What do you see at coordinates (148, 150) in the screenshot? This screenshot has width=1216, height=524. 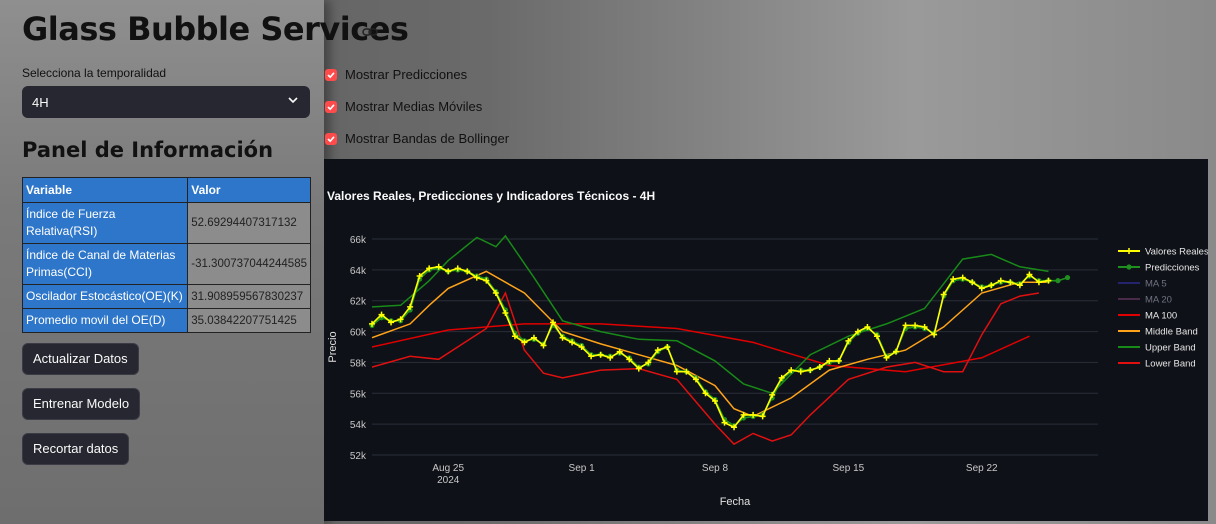 I see `panel-title: Panel de Información` at bounding box center [148, 150].